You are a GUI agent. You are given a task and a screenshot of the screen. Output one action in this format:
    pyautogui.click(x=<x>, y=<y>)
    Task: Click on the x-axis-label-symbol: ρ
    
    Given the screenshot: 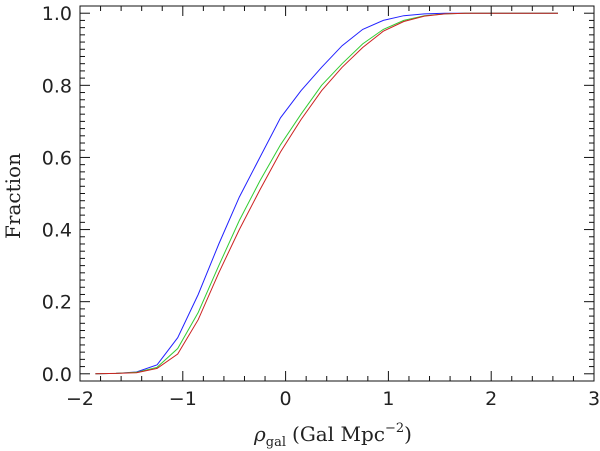 What is the action you would take?
    pyautogui.click(x=259, y=434)
    